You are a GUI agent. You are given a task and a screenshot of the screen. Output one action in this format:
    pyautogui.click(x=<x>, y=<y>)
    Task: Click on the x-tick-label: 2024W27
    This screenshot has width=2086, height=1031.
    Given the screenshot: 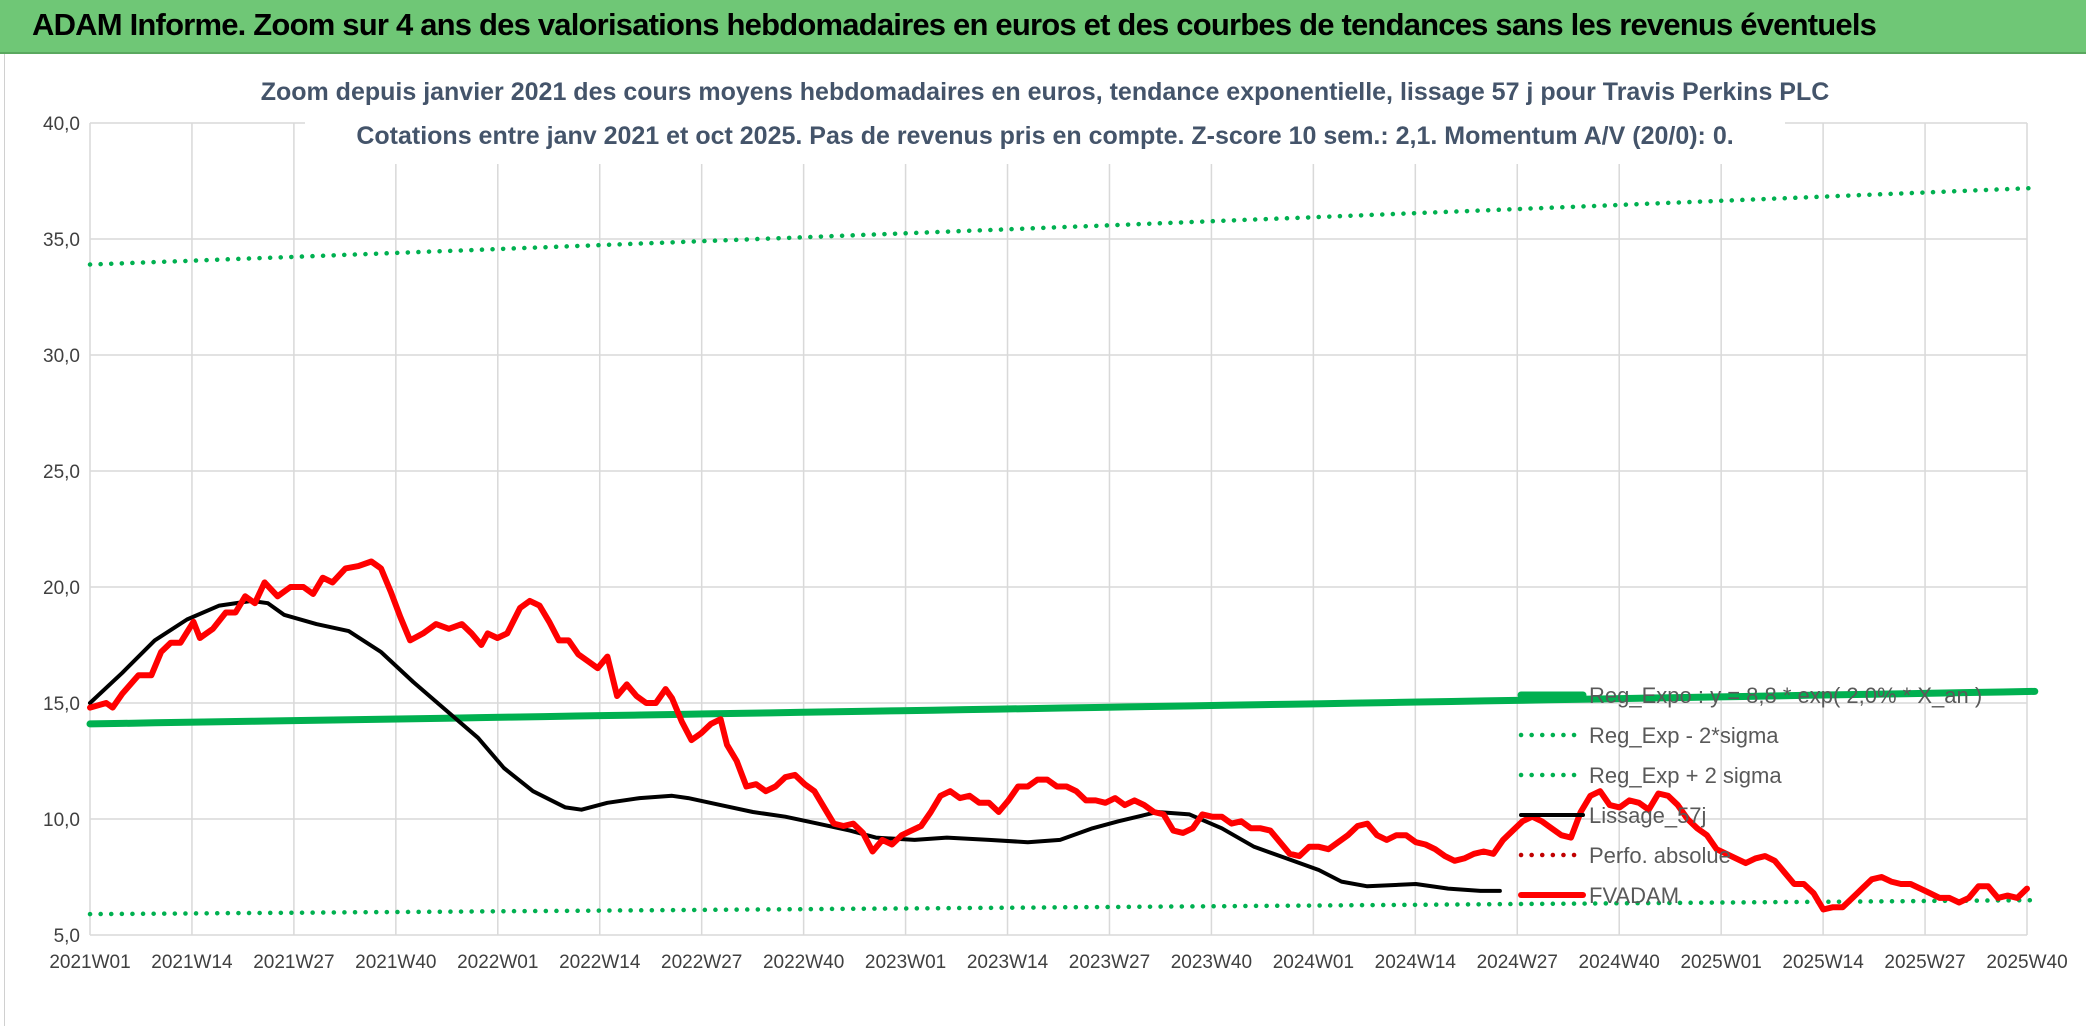 What is the action you would take?
    pyautogui.click(x=1517, y=962)
    